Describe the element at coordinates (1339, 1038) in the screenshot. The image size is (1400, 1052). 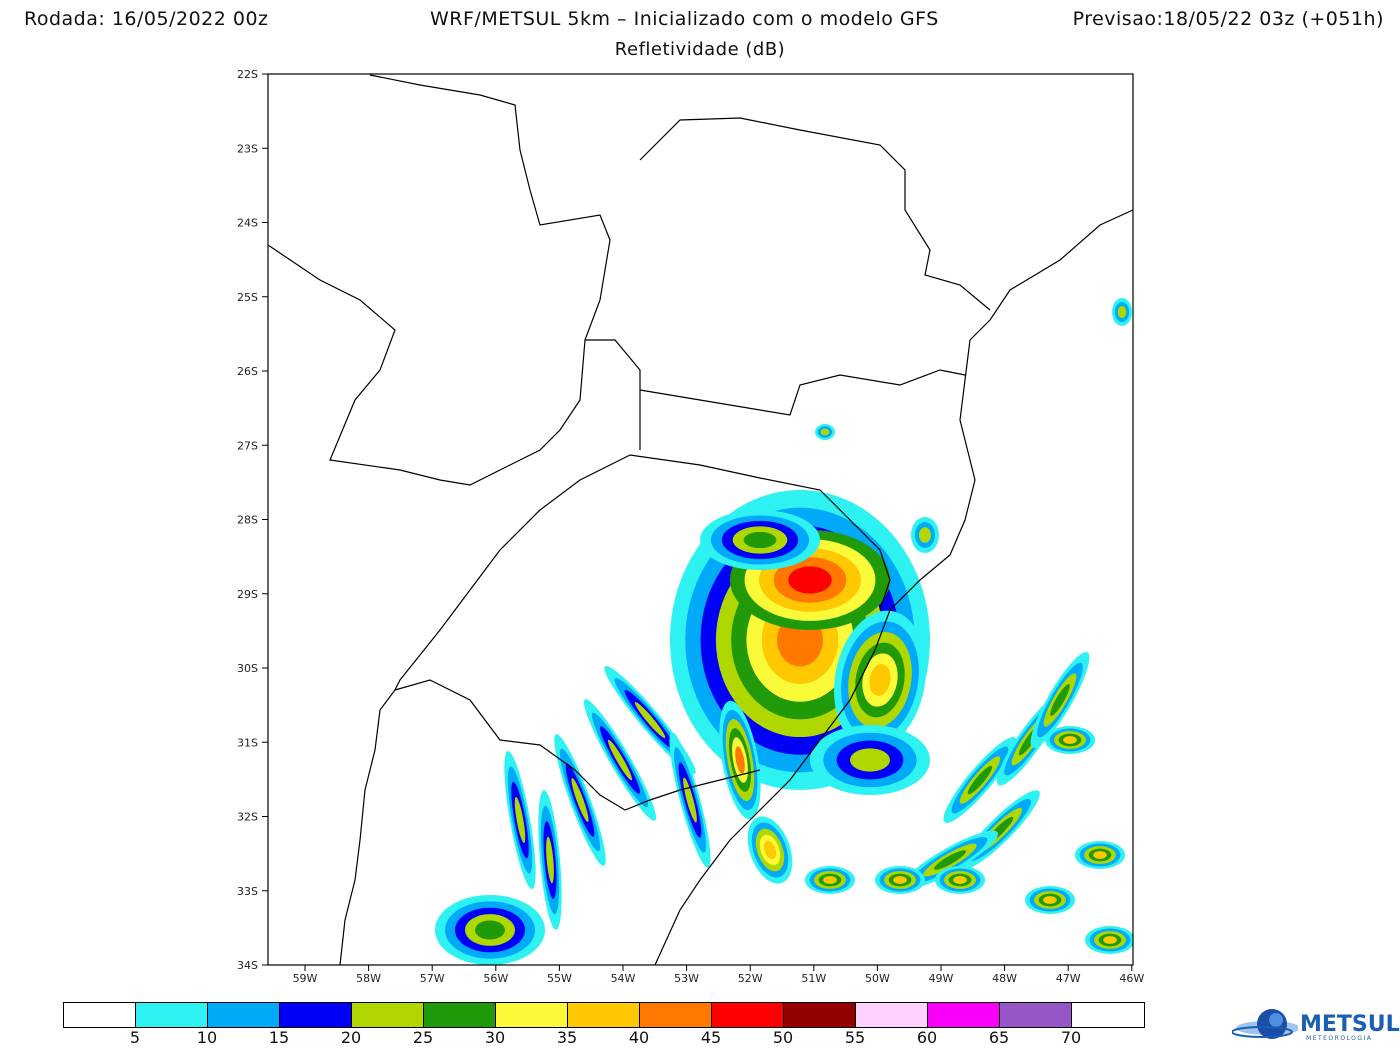
I see `logo-subtext: METEOROLOGIA` at that location.